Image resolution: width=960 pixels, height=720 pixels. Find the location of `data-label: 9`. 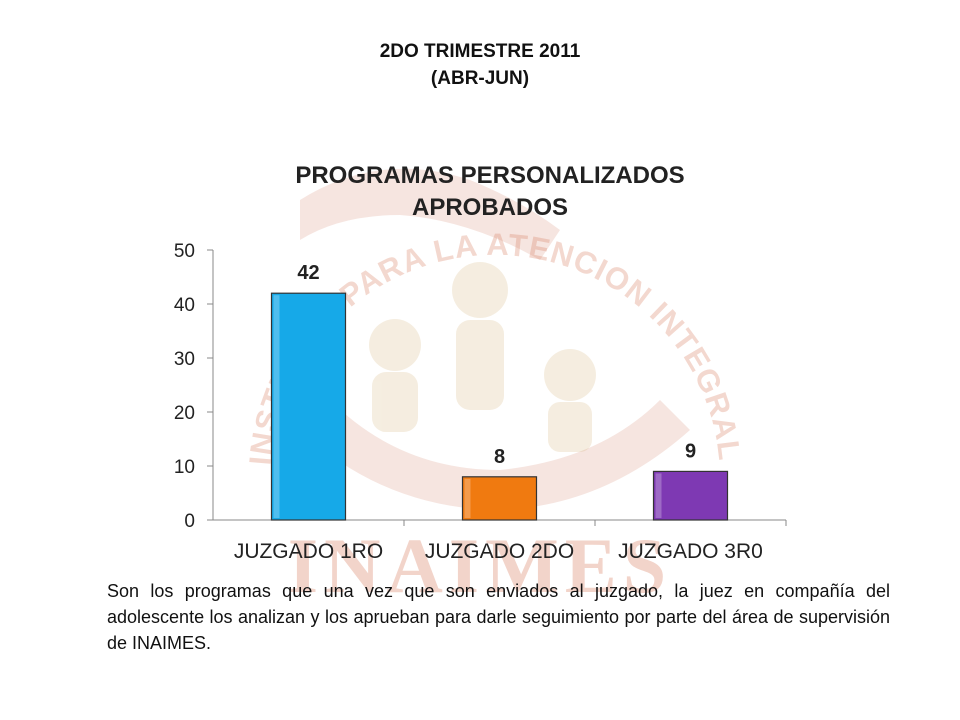

data-label: 9 is located at coordinates (690, 451).